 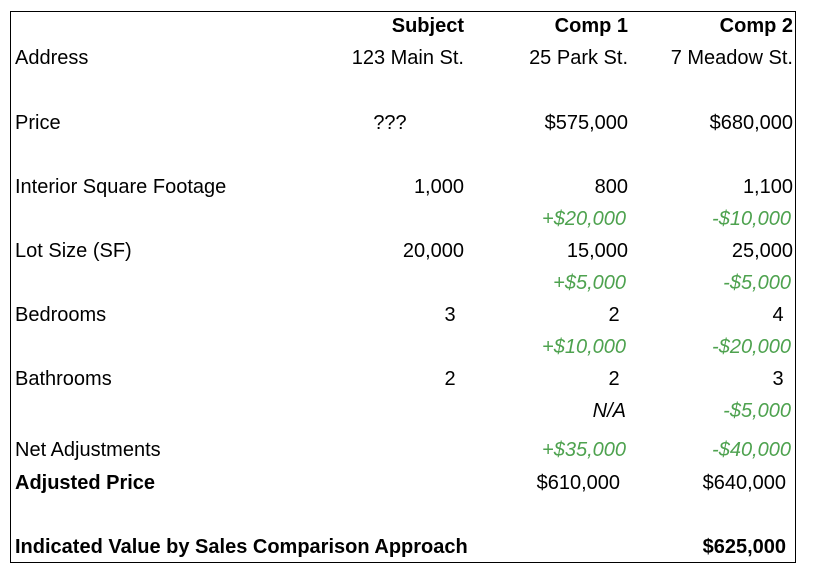 What do you see at coordinates (427, 26) in the screenshot?
I see `header-subject: Subject` at bounding box center [427, 26].